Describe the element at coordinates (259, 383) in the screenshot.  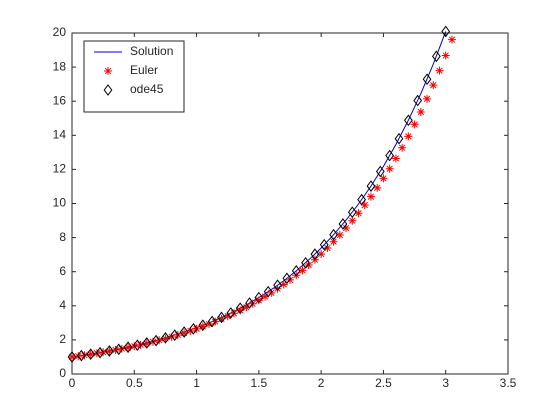
I see `x-tick-label: 1.5` at that location.